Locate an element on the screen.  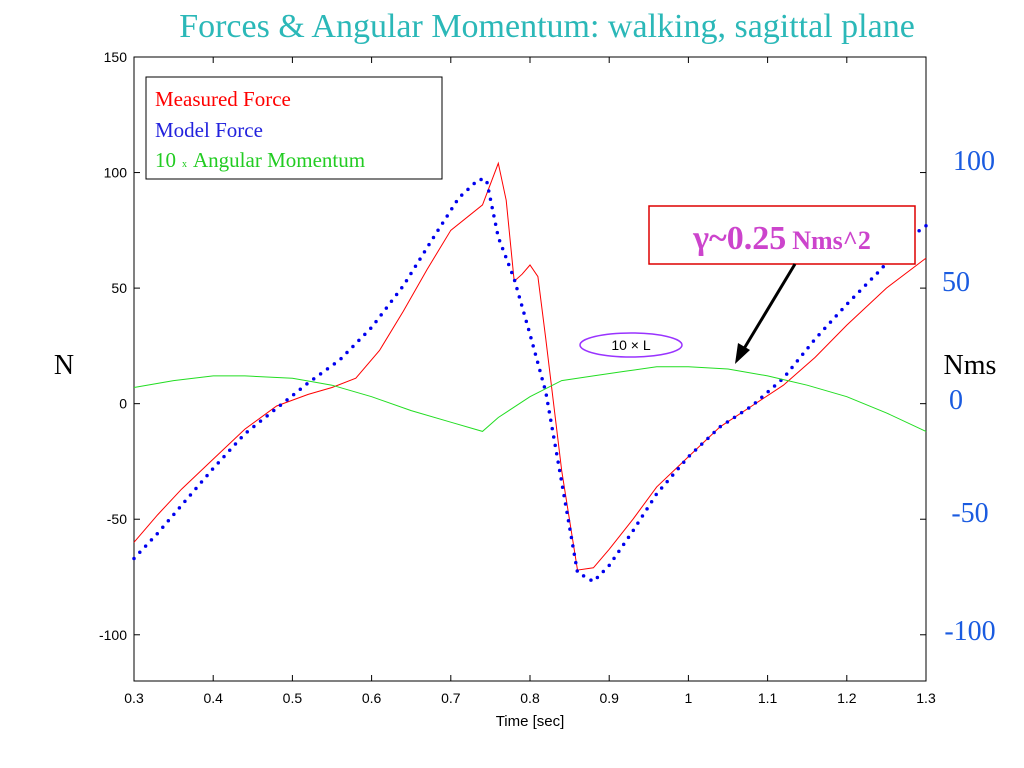
legend-entry-measured: Measured Force is located at coordinates (223, 99).